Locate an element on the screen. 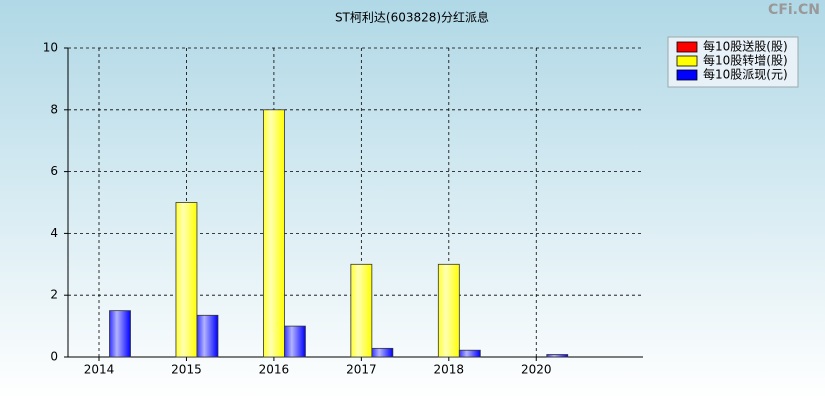 The width and height of the screenshot is (825, 400). x-tick-label: 2017 is located at coordinates (361, 370).